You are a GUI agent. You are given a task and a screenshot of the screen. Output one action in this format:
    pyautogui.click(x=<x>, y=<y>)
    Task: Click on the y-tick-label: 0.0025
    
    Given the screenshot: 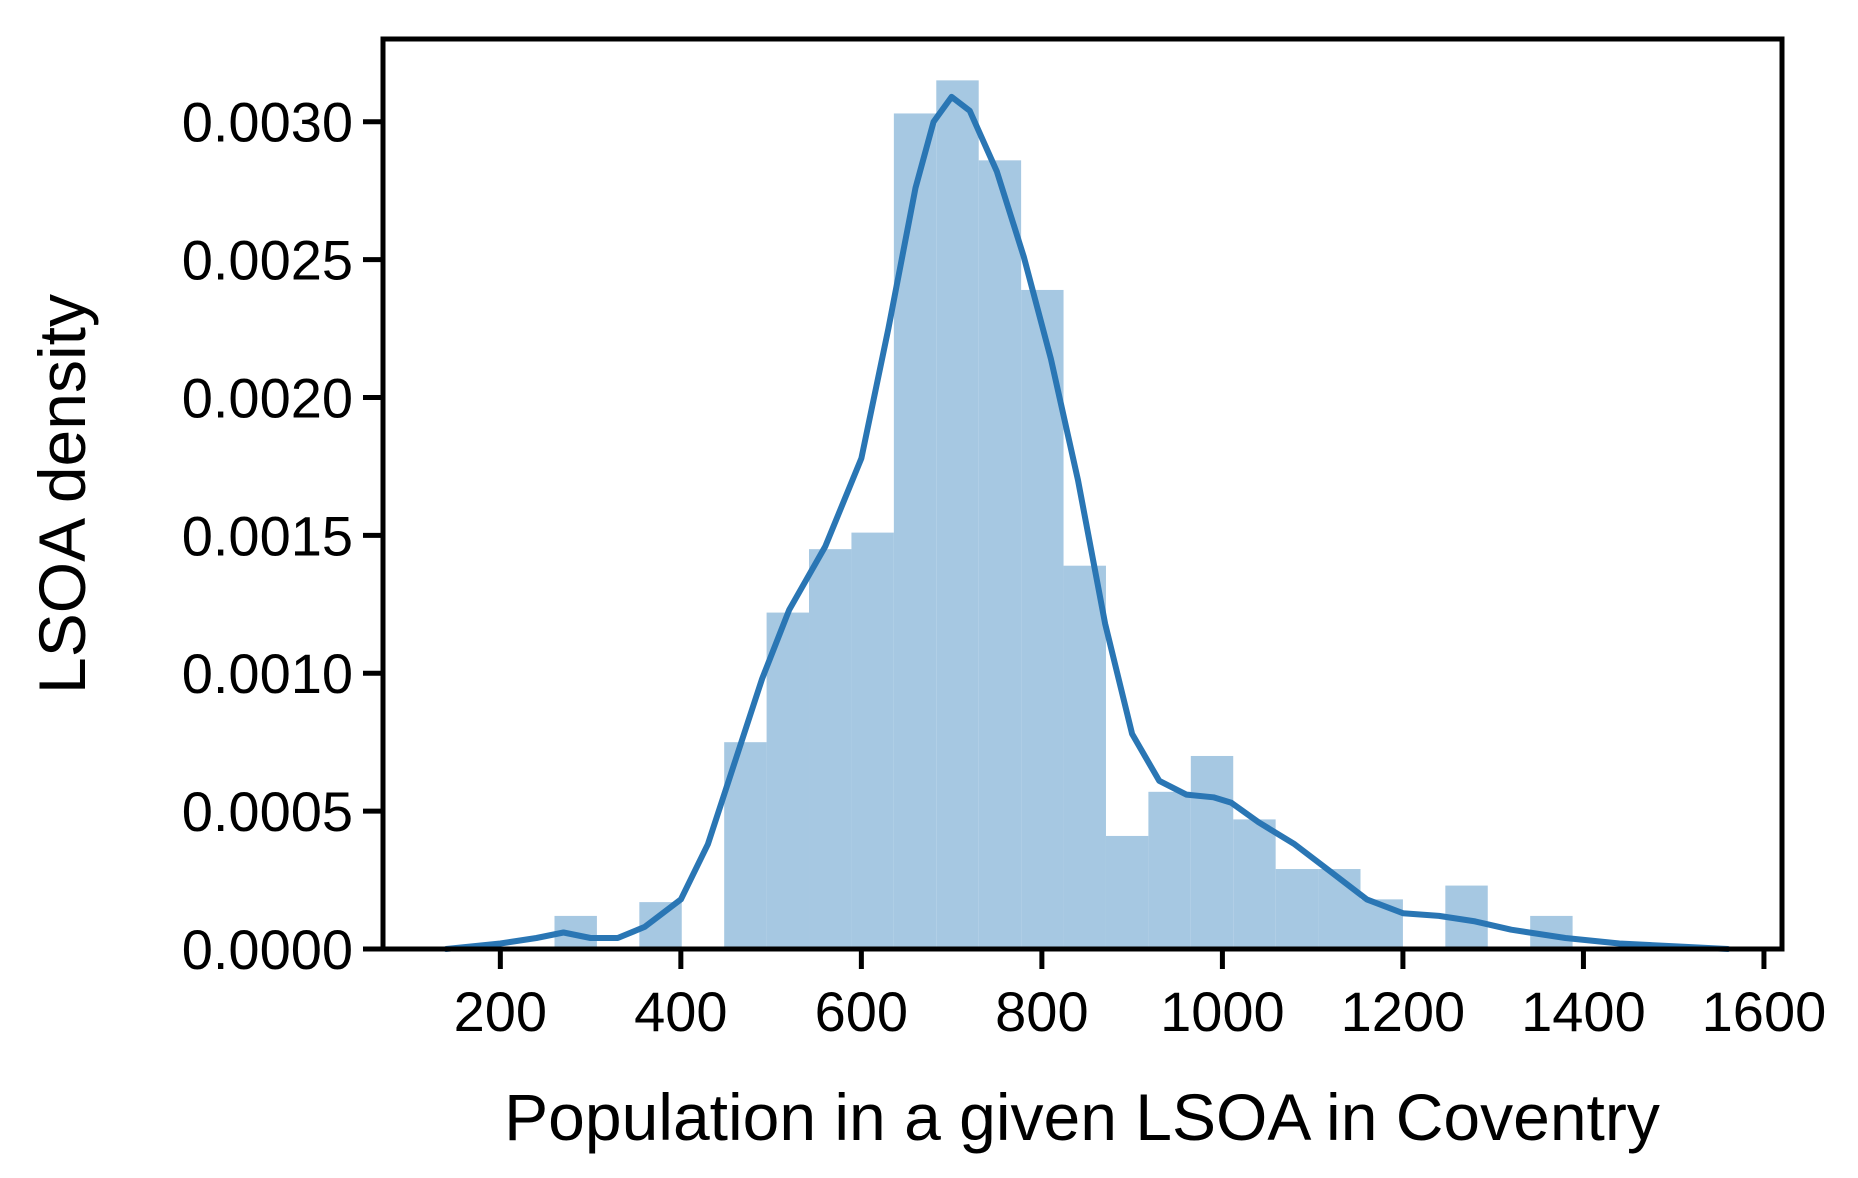 What is the action you would take?
    pyautogui.click(x=267, y=260)
    